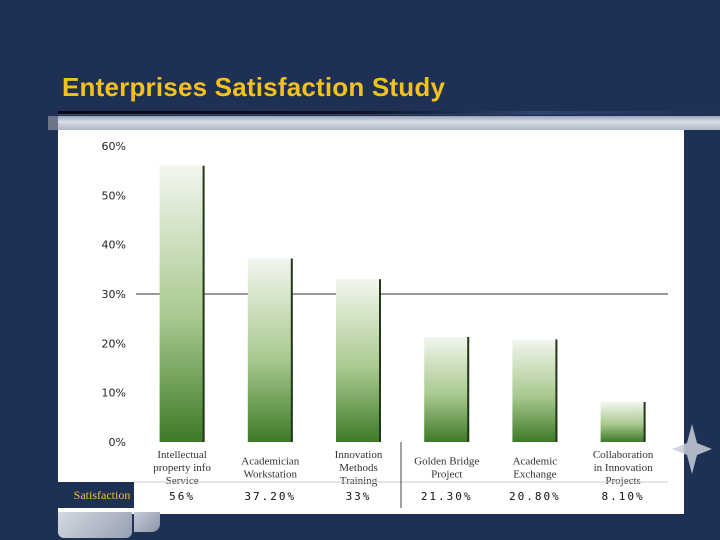 The width and height of the screenshot is (720, 540). I want to click on y-tick-label: 40%, so click(114, 245).